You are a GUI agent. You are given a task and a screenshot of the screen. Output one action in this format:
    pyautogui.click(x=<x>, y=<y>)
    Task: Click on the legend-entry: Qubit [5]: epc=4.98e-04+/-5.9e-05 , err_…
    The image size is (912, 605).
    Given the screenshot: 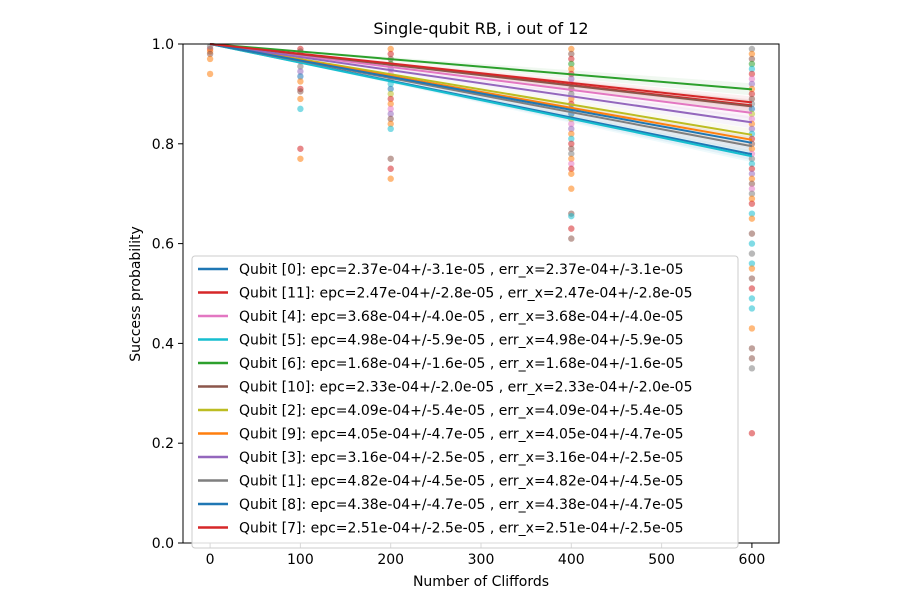 What is the action you would take?
    pyautogui.click(x=461, y=341)
    